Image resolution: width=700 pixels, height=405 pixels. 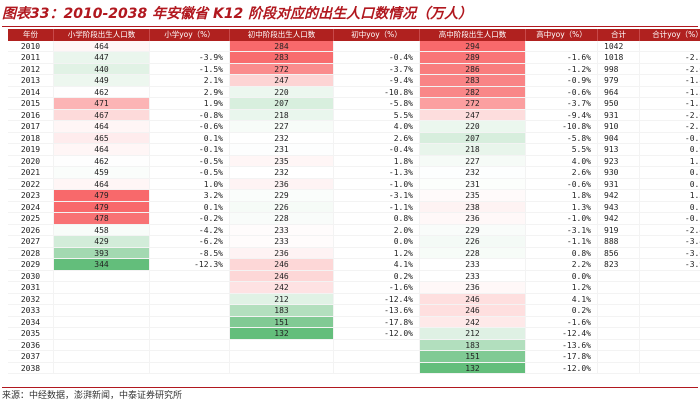 What do you see at coordinates (282, 230) in the screenshot?
I see `middle-births-cell: 233` at bounding box center [282, 230].